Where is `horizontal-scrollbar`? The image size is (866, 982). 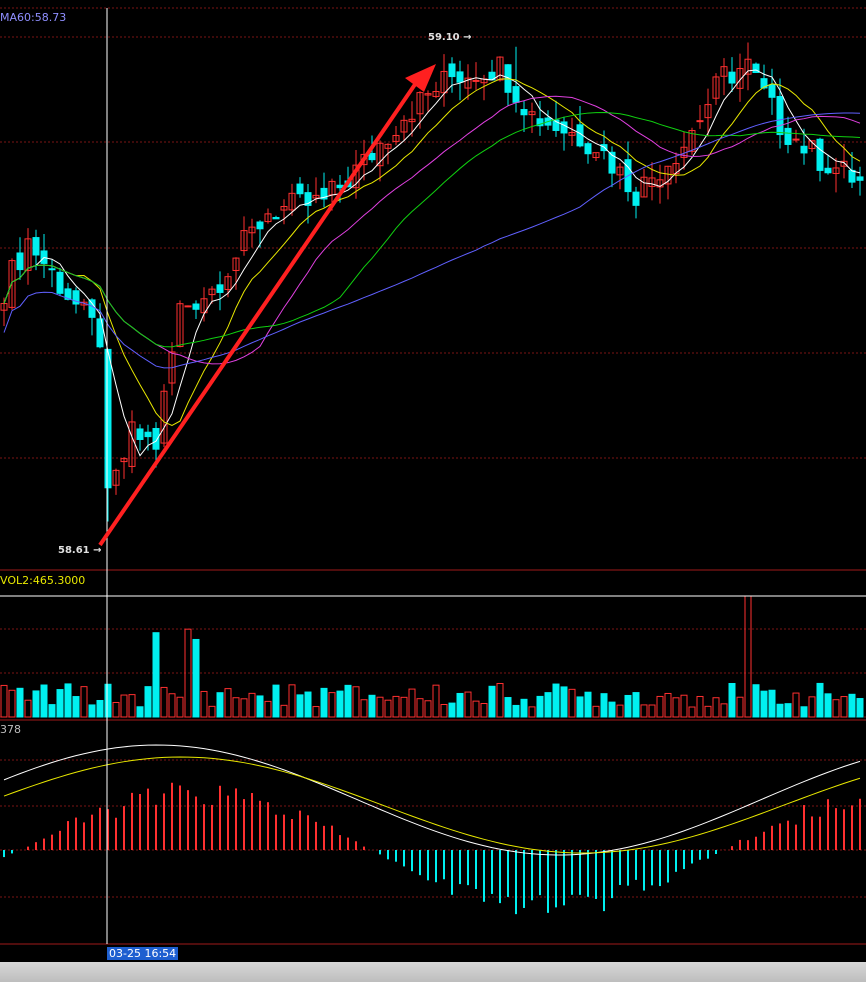 horizontal-scrollbar is located at coordinates (433, 972).